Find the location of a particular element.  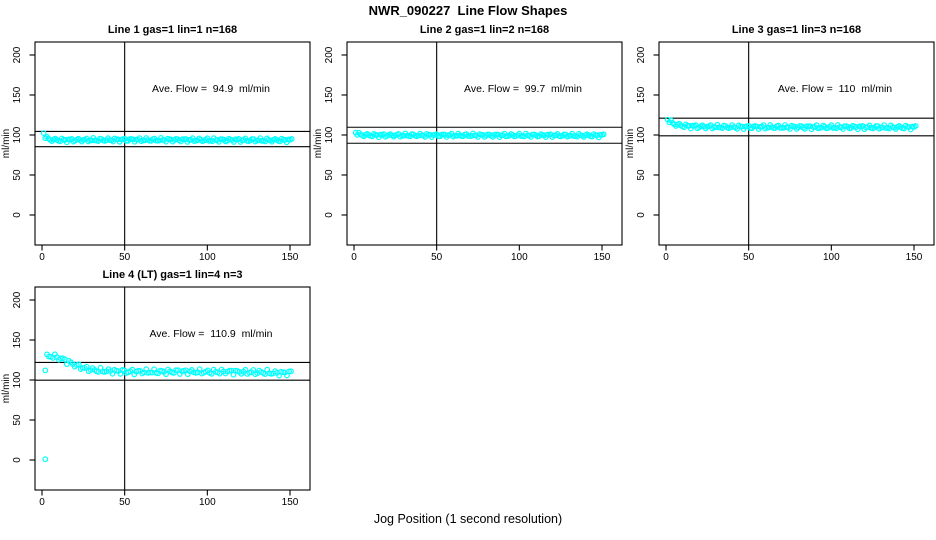

panel-1-ave-flow-annotation: Ave. Flow = 94.9 ml/min is located at coordinates (211, 89).